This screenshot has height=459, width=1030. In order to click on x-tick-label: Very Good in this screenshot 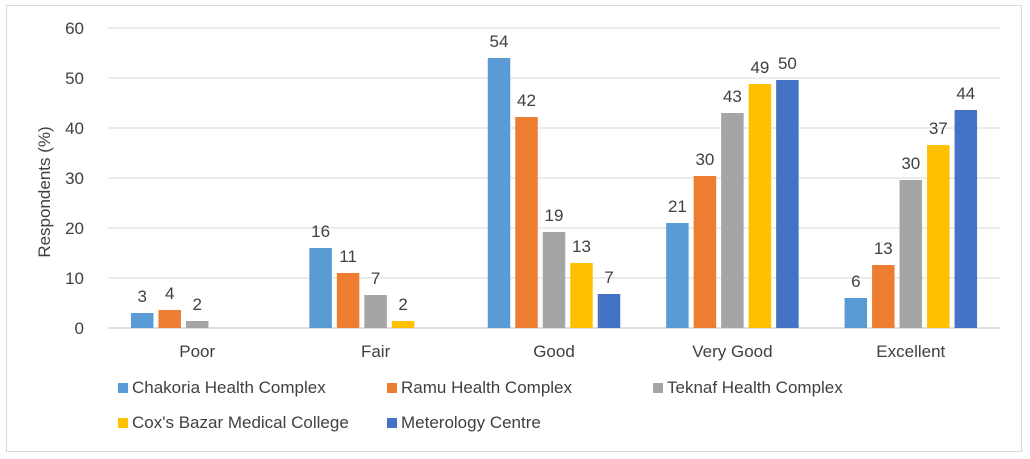, I will do `click(732, 351)`.